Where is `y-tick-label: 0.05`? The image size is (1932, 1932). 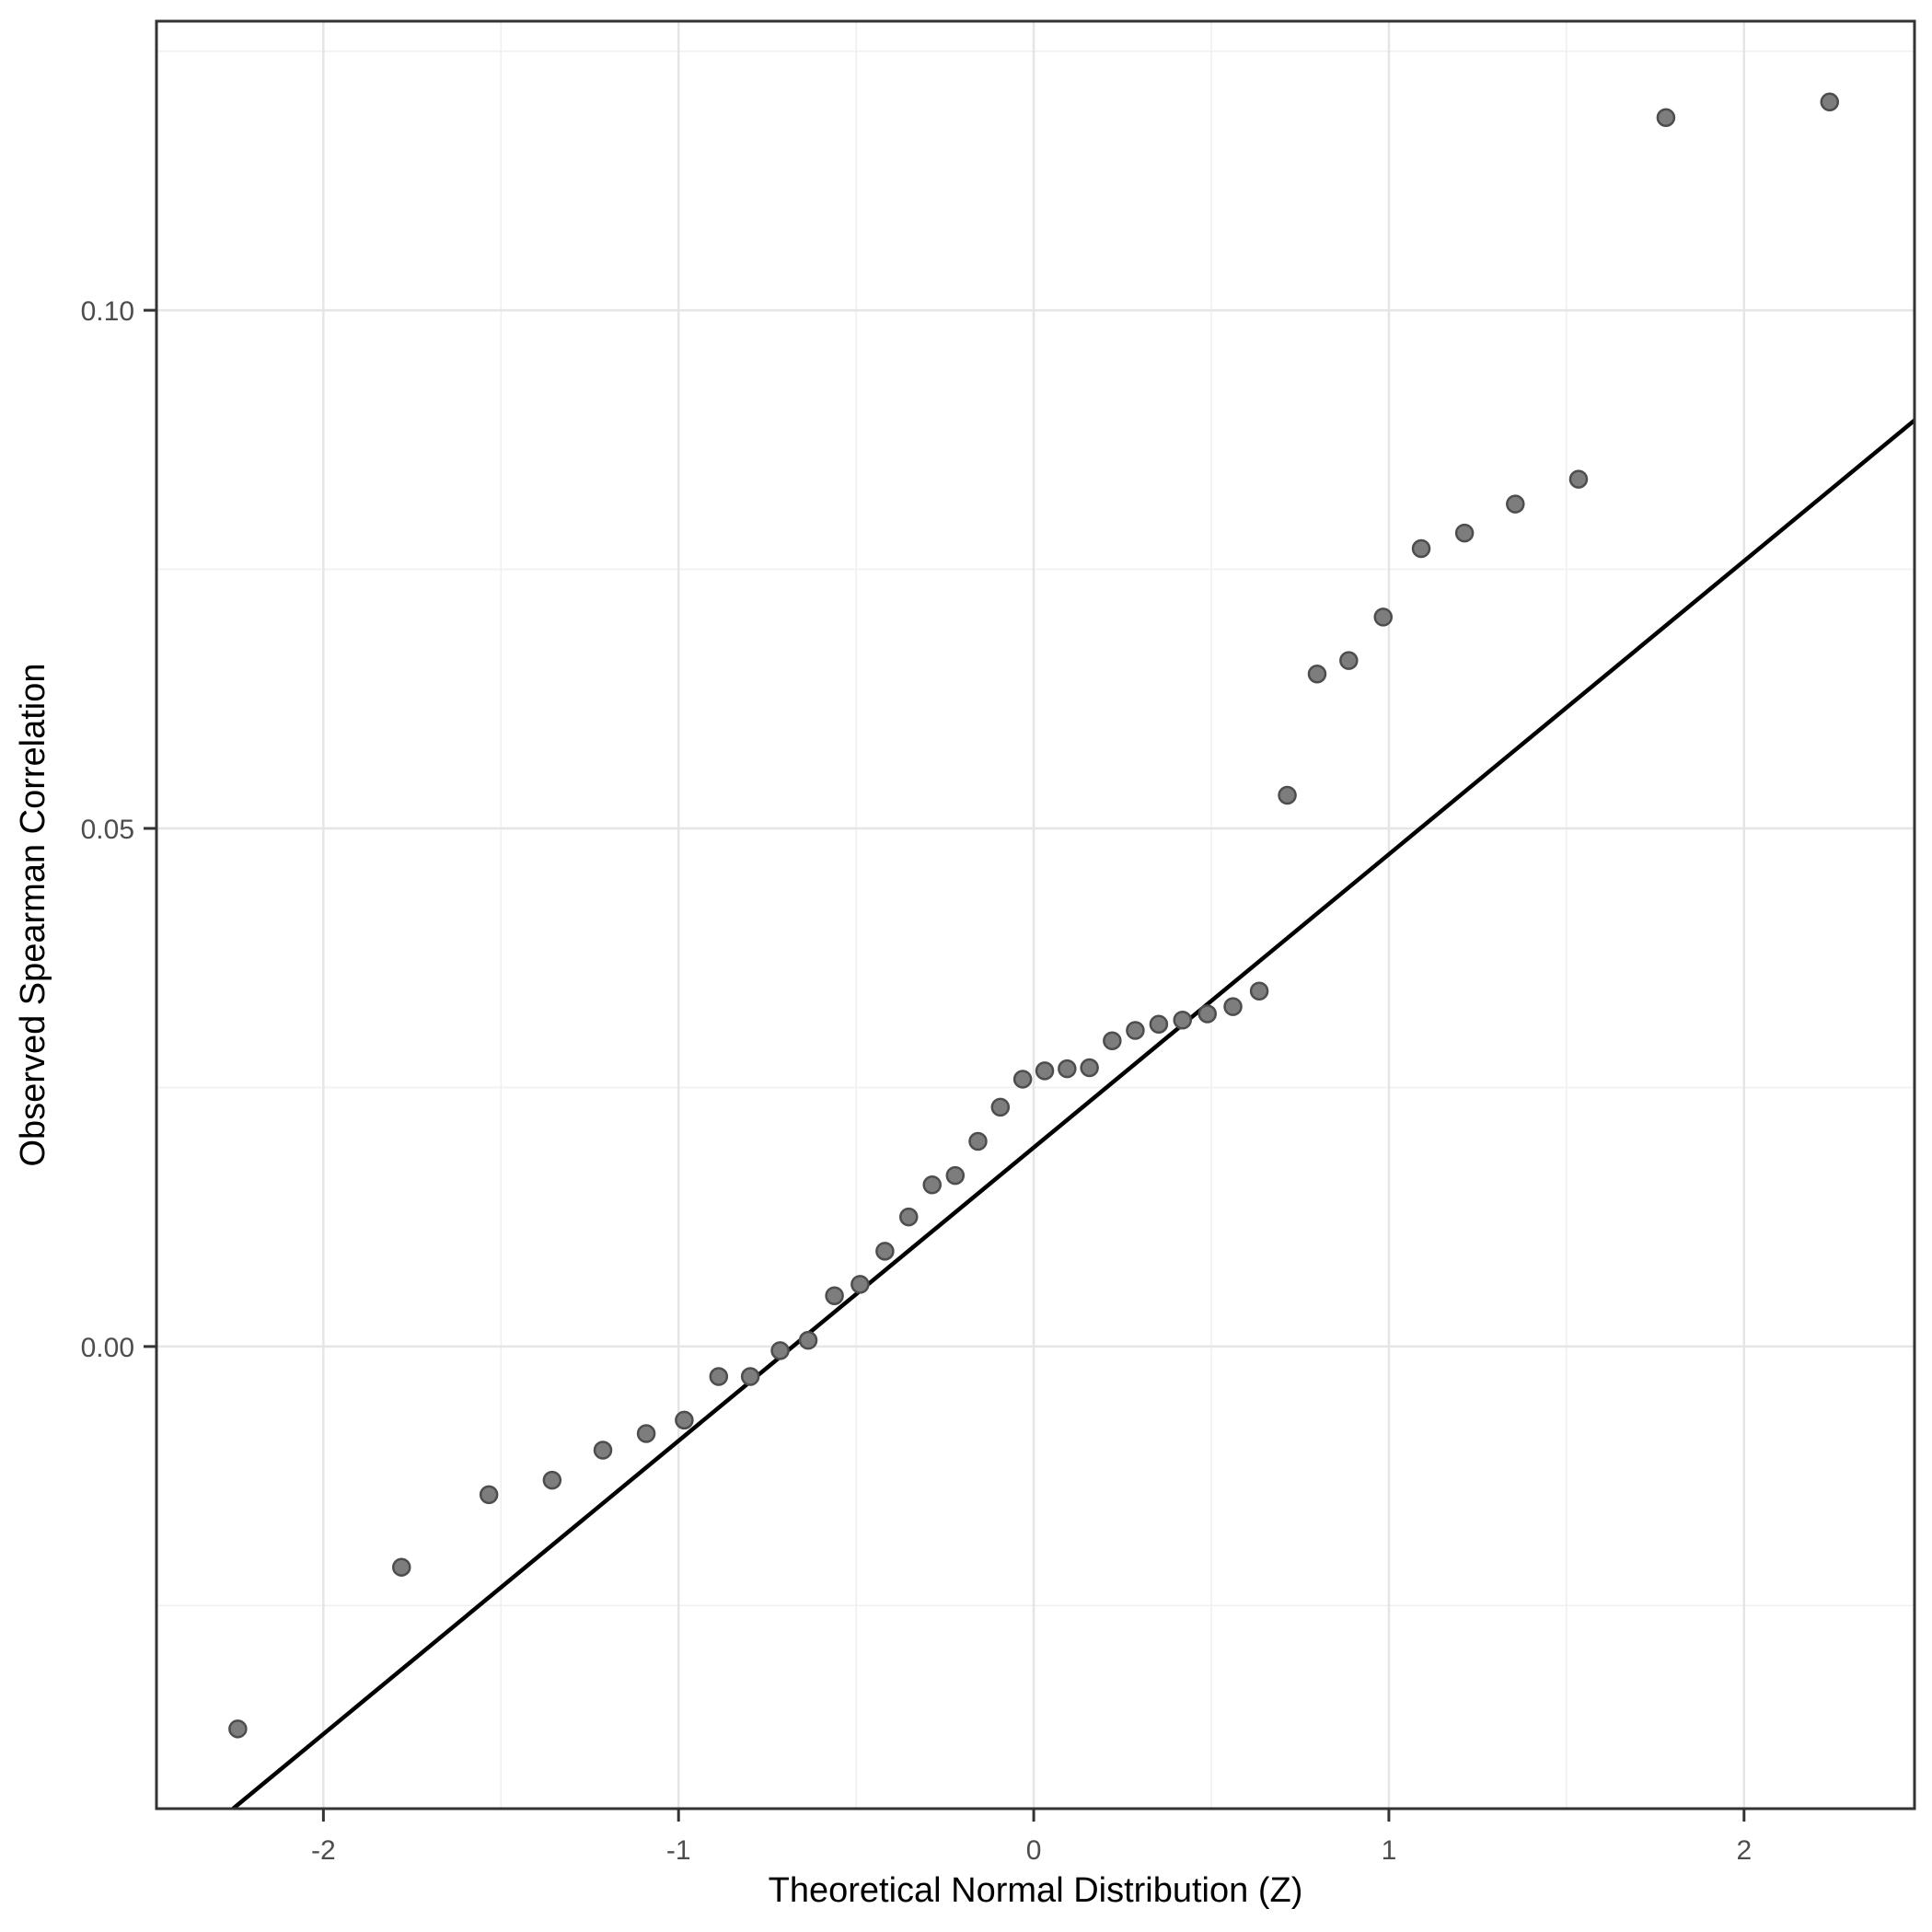
y-tick-label: 0.05 is located at coordinates (108, 830).